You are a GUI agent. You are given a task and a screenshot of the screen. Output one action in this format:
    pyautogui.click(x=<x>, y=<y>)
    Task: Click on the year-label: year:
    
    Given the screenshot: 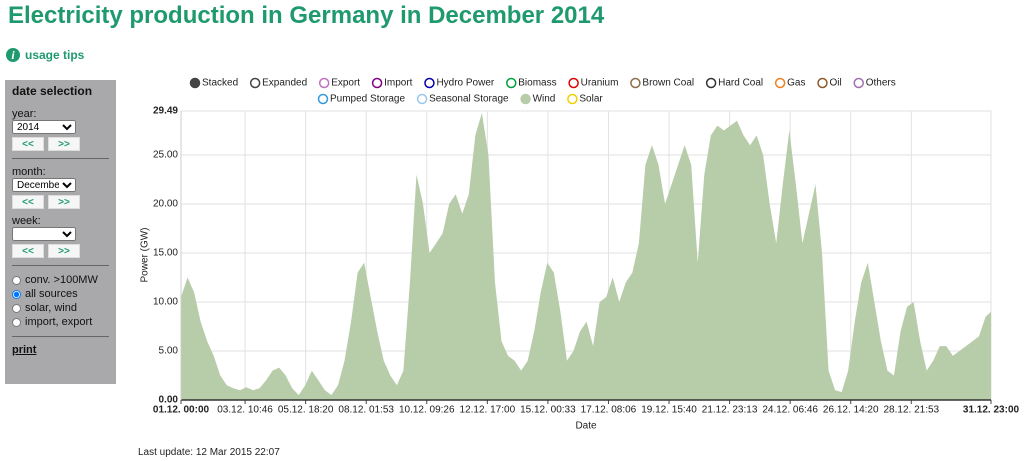 What is the action you would take?
    pyautogui.click(x=24, y=114)
    